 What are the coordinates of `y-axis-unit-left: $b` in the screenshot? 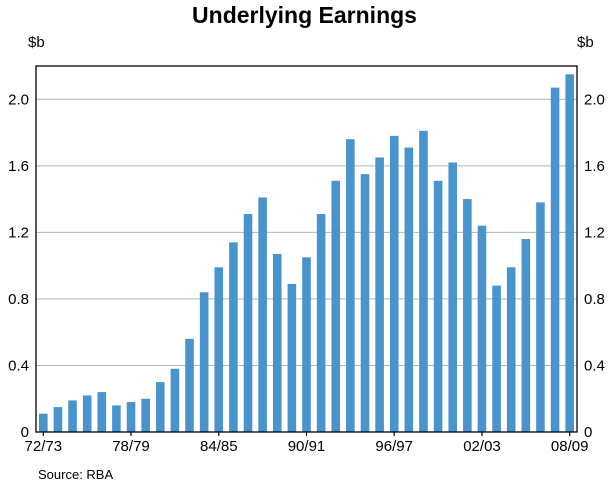 It's located at (36, 42).